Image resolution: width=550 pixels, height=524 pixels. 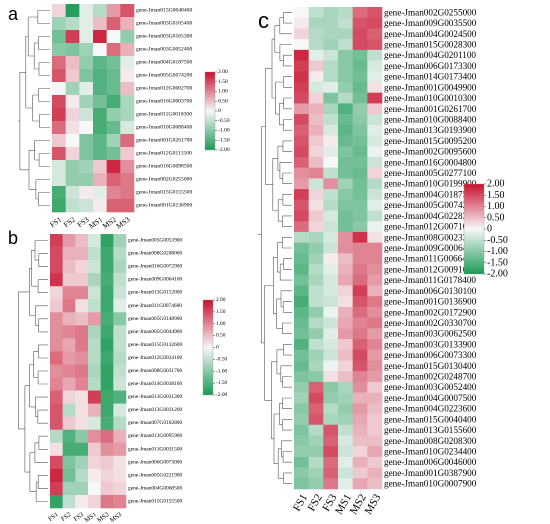 I want to click on row-label: gene-Jman013G0155600, so click(x=430, y=430).